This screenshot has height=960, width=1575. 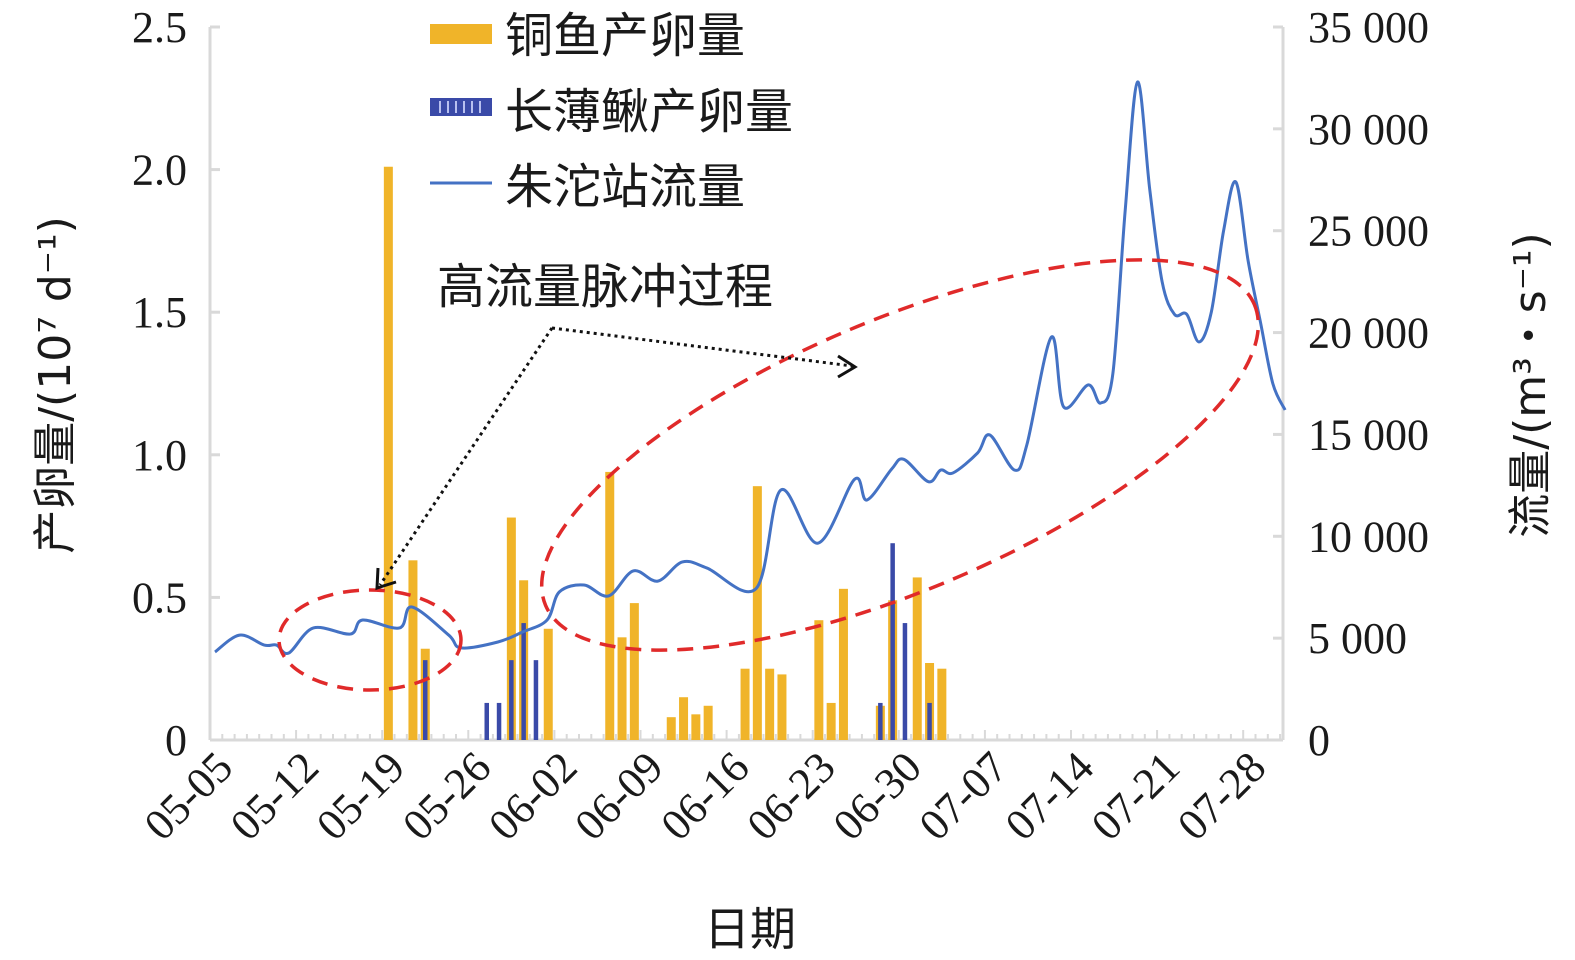 I want to click on x-tick-label: 07-07, so click(x=963, y=795).